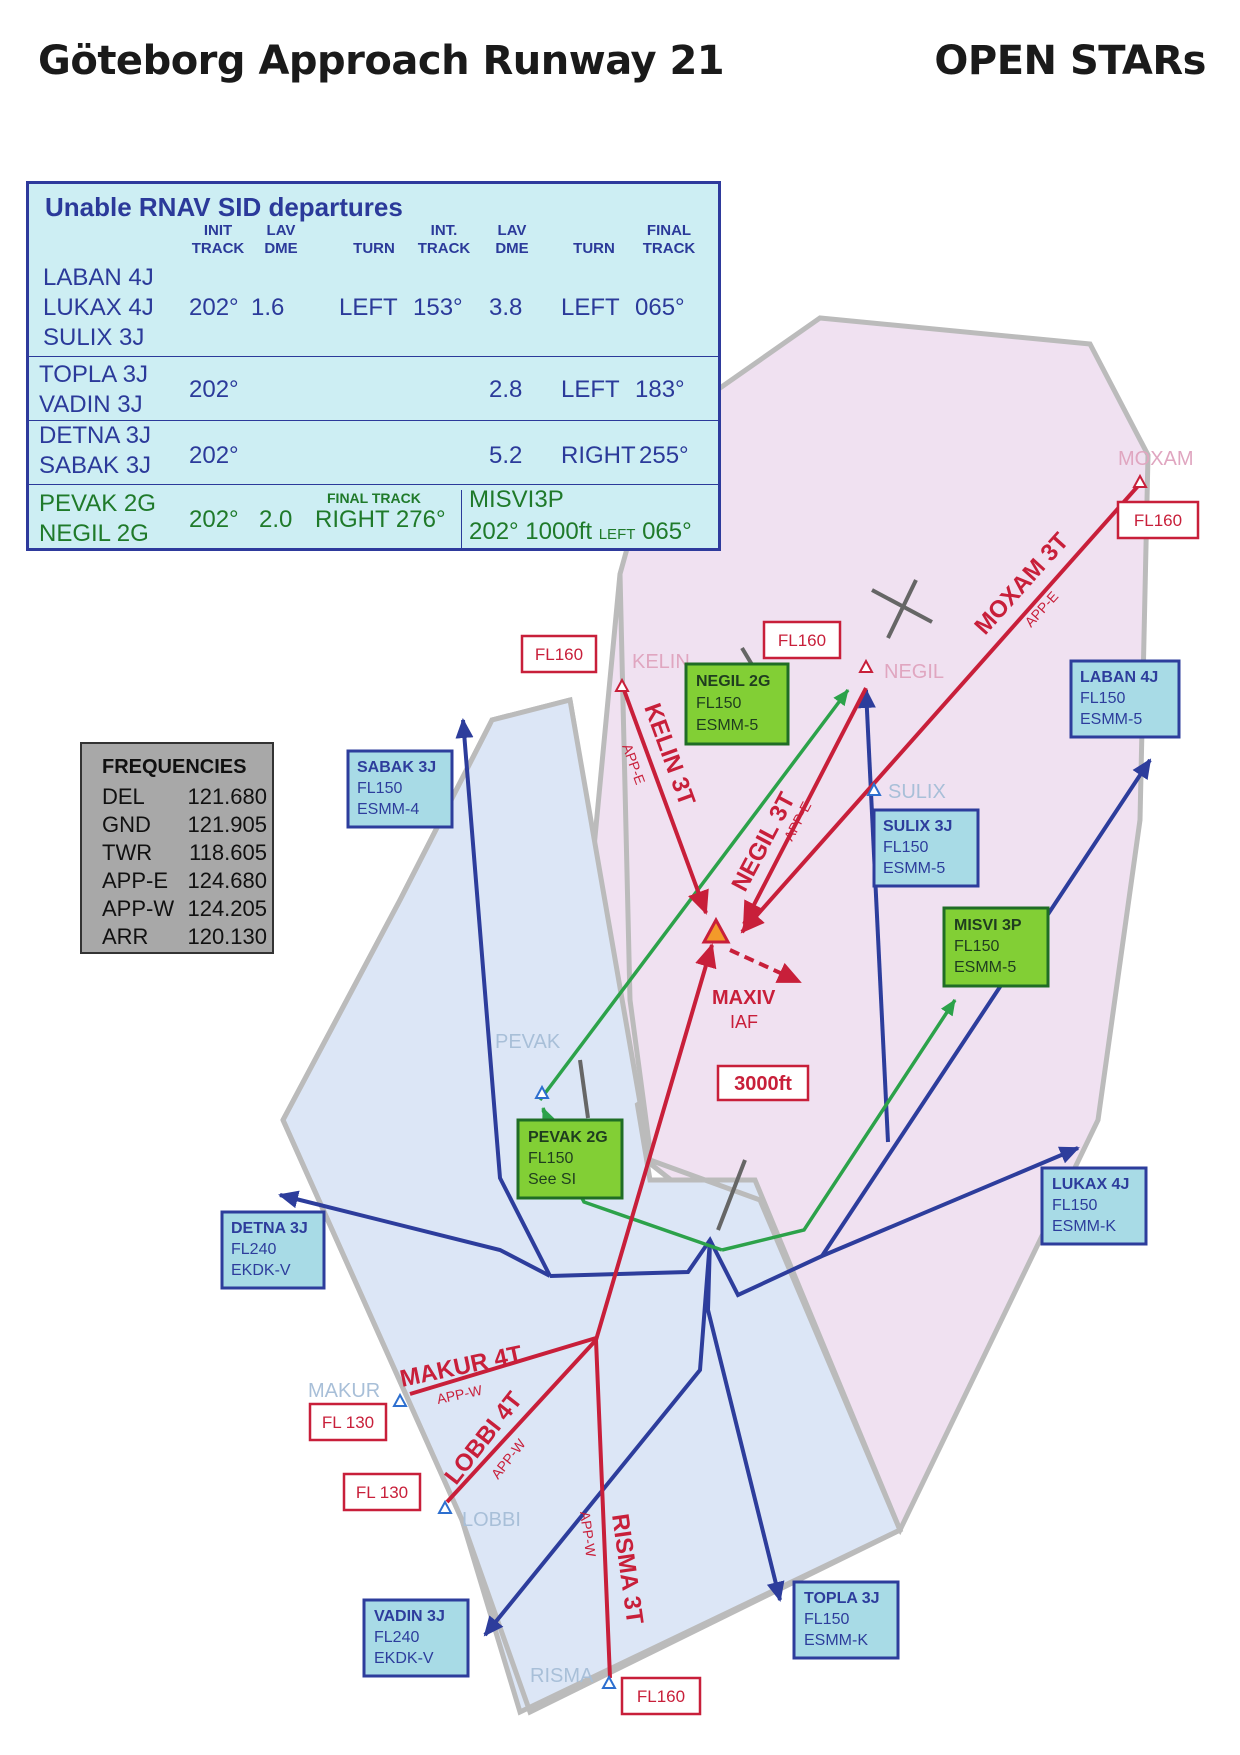  What do you see at coordinates (214, 307) in the screenshot?
I see `row1-init: 202°` at bounding box center [214, 307].